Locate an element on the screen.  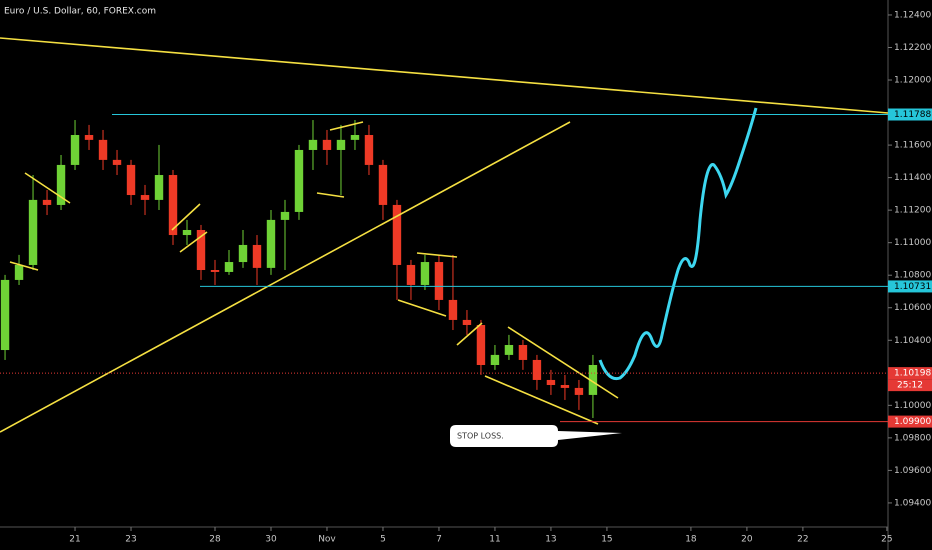
x-tick-label: 28 is located at coordinates (215, 540).